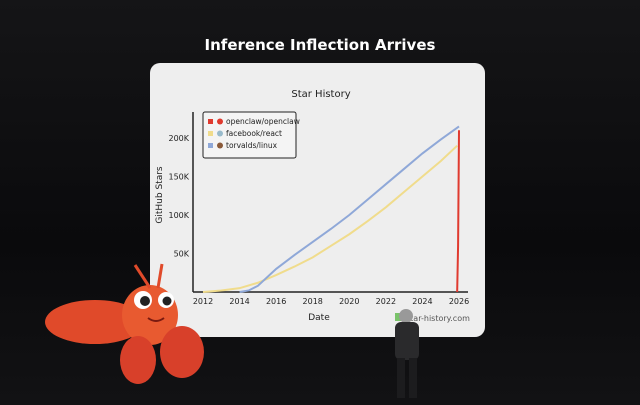 Image resolution: width=640 pixels, height=405 pixels. What do you see at coordinates (252, 145) in the screenshot?
I see `legend-entry: torvalds/linux` at bounding box center [252, 145].